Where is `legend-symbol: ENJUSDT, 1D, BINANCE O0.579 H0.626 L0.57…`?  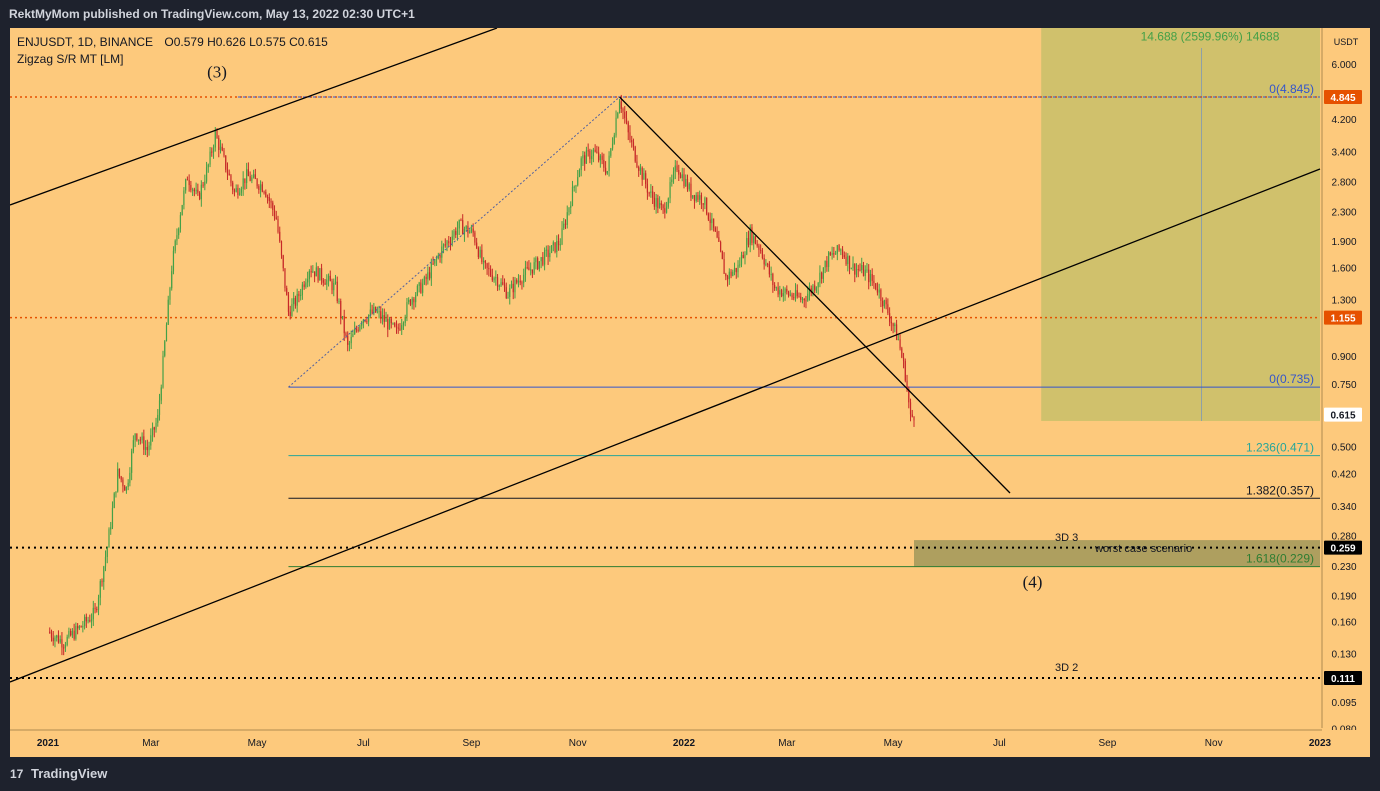
legend-symbol: ENJUSDT, 1D, BINANCE O0.579 H0.626 L0.57… is located at coordinates (172, 42).